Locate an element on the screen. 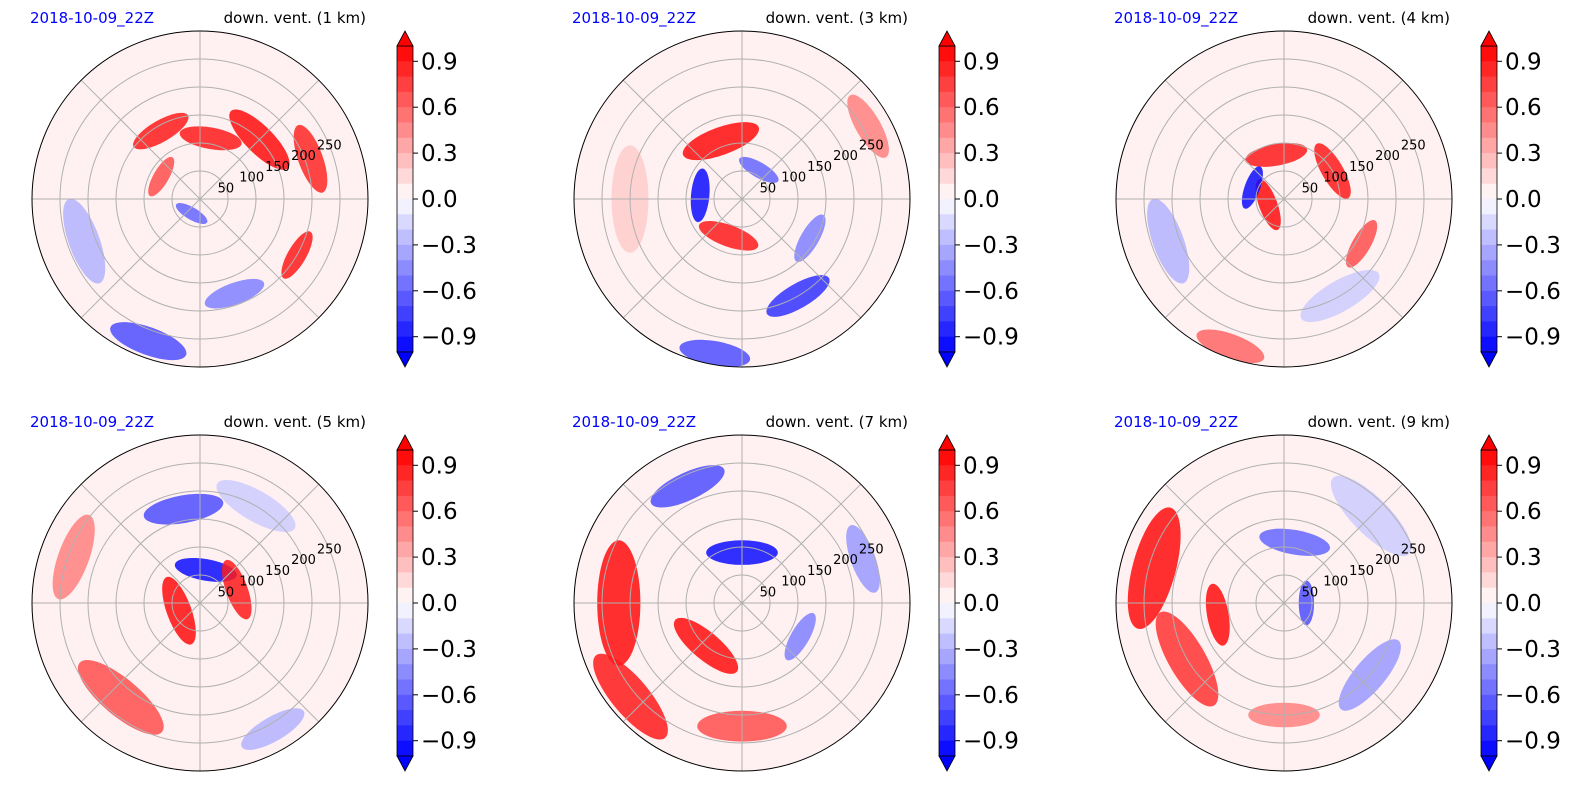 This screenshot has height=809, width=1583. panel-date-label: 2018-10-09_22Z is located at coordinates (634, 18).